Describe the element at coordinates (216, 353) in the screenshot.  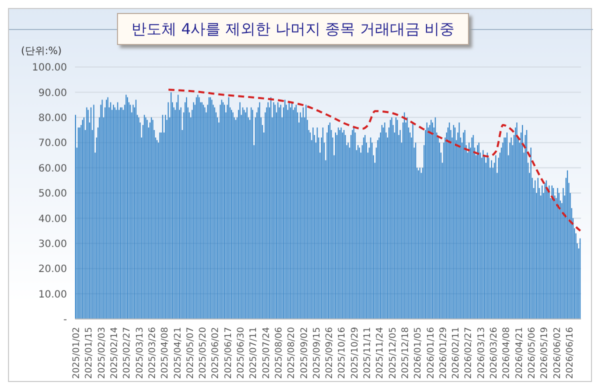
I see `x-tick-label: 2025/06/02` at that location.